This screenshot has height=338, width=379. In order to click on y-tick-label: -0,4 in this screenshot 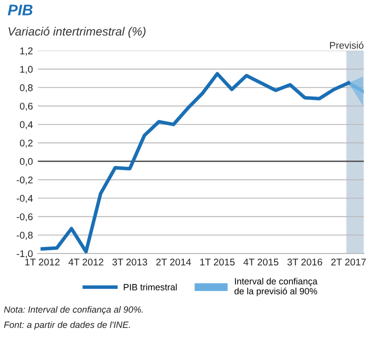, I will do `click(24, 198)`.